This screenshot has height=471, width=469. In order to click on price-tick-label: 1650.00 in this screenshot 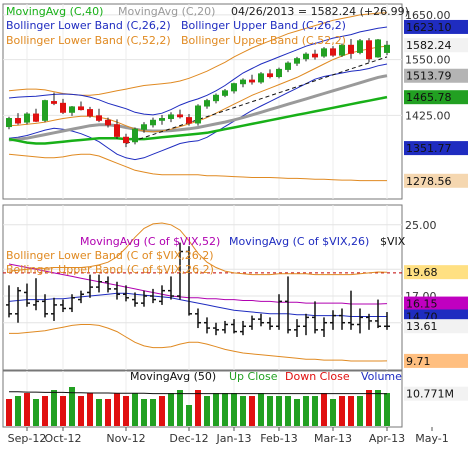, I will do `click(428, 15)`.